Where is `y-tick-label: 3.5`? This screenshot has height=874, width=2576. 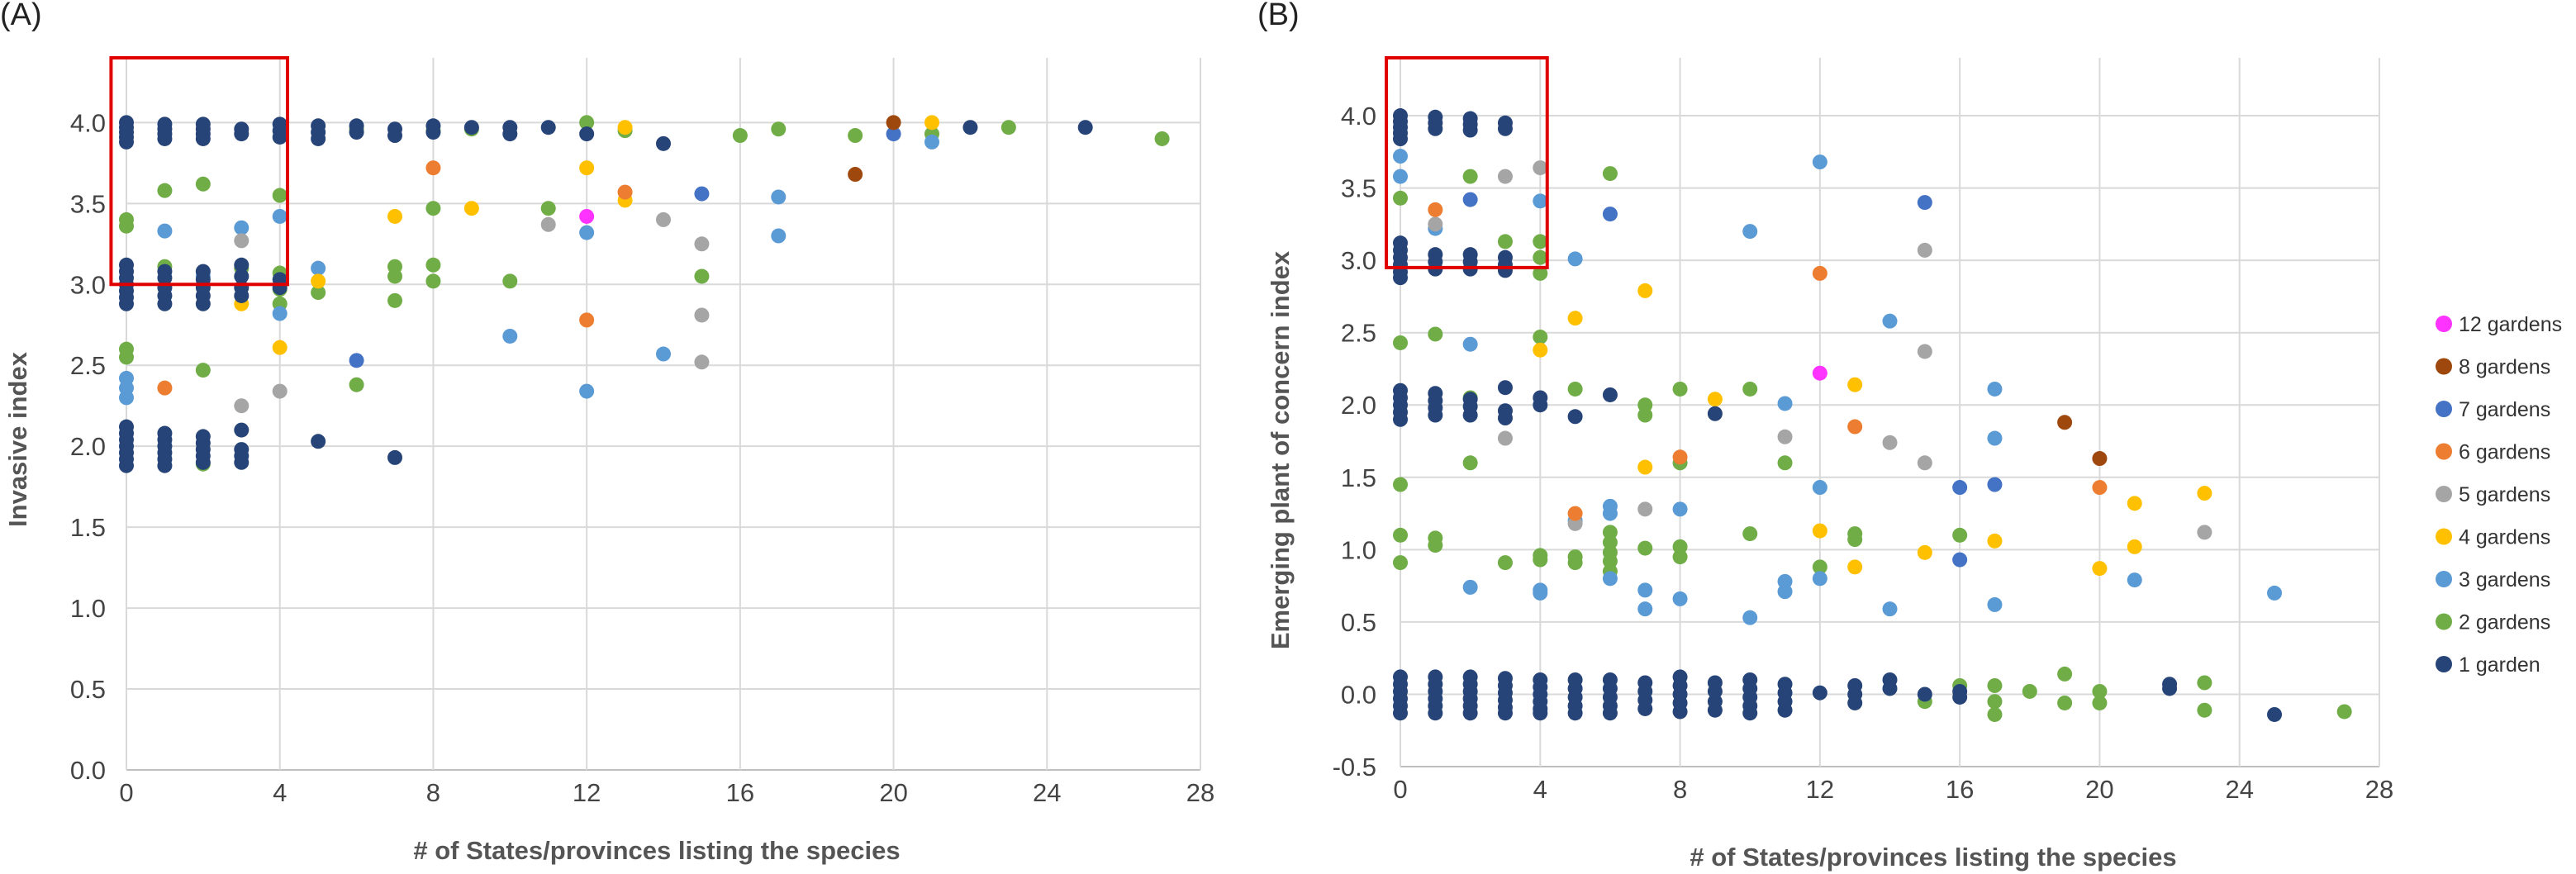 y-tick-label: 3.5 is located at coordinates (88, 203).